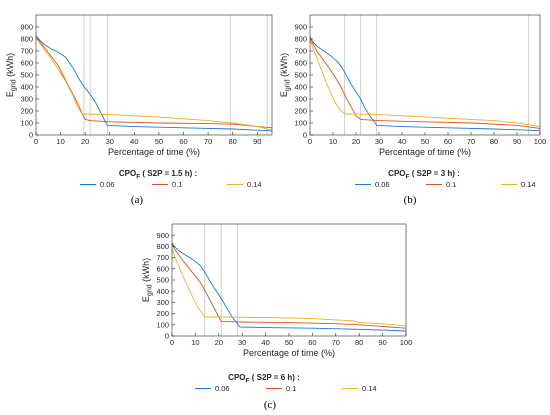 This screenshot has height=415, width=550. What do you see at coordinates (137, 200) in the screenshot?
I see `panel-tag: (a)` at bounding box center [137, 200].